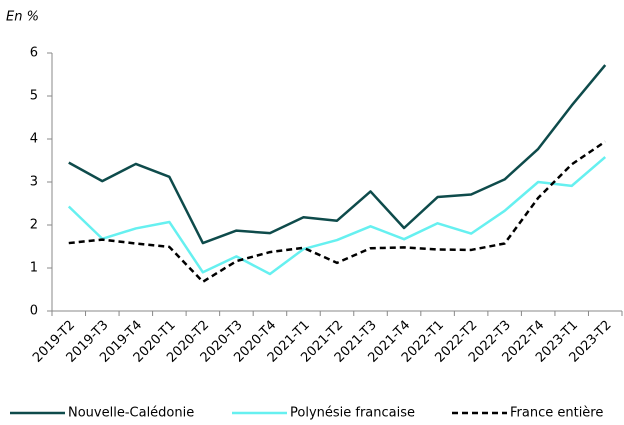  Describe the element at coordinates (352, 413) in the screenshot. I see `legend-label: Polynésie francaise` at that location.